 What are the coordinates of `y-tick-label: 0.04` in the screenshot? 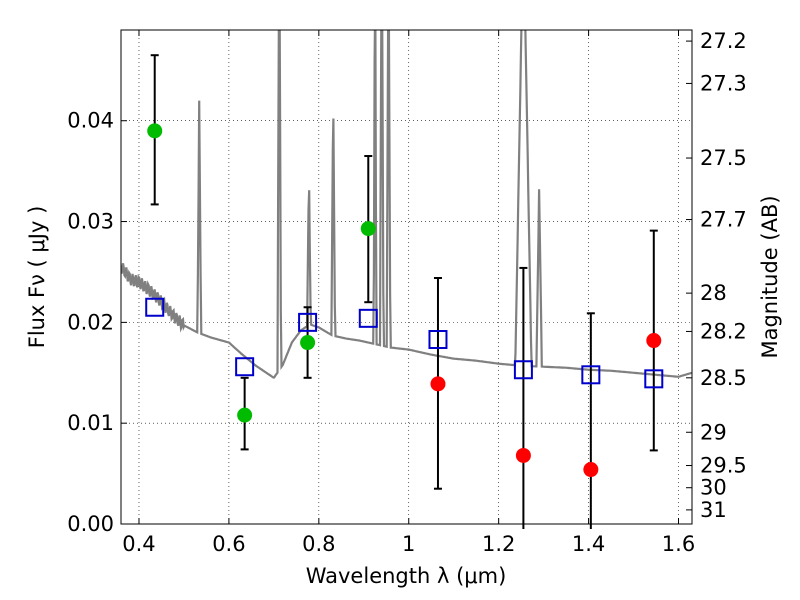 It's located at (90, 121).